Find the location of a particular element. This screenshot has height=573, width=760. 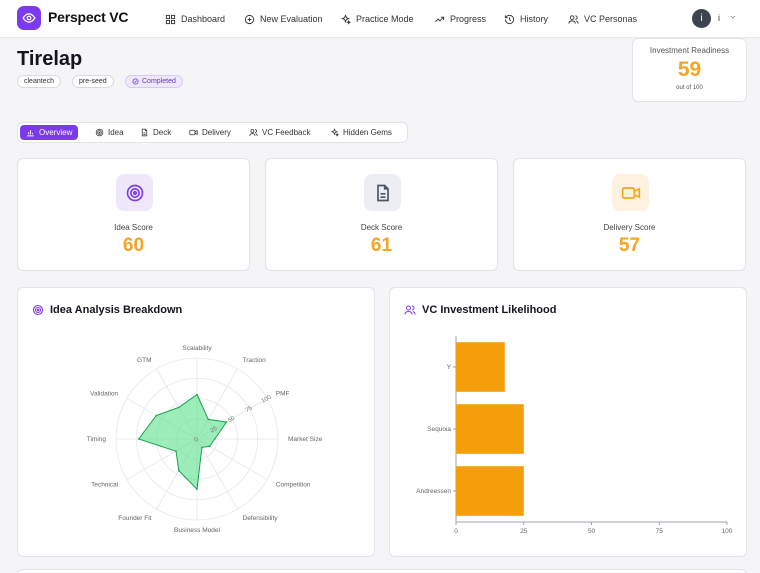

radar-series-area is located at coordinates (182, 442).